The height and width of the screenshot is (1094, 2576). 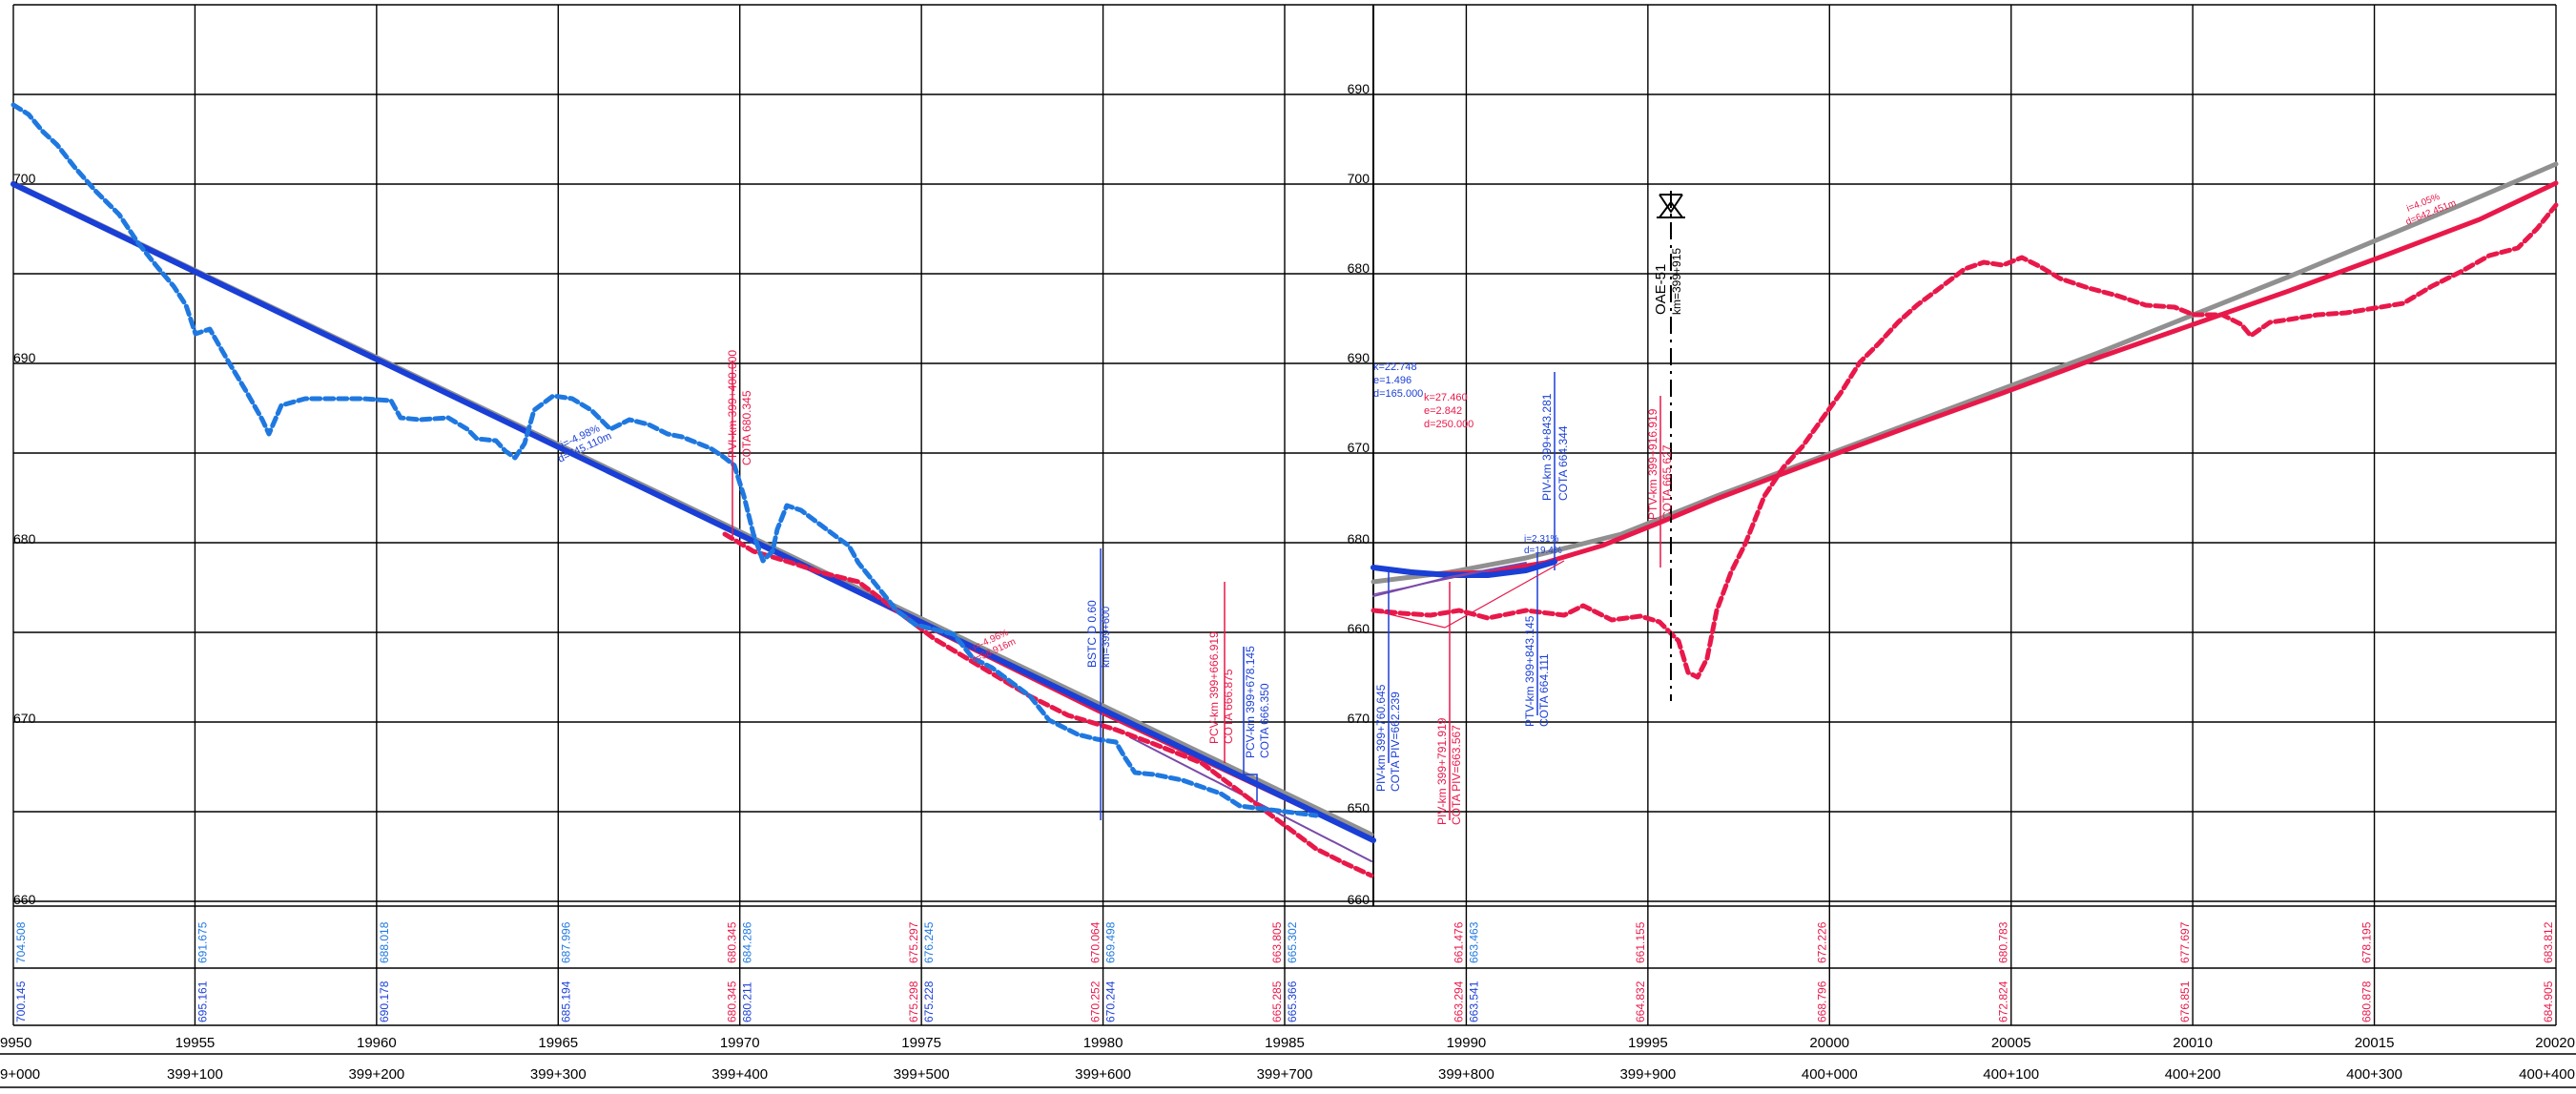 I want to click on kilometer-label: 9+000, so click(x=20, y=1074).